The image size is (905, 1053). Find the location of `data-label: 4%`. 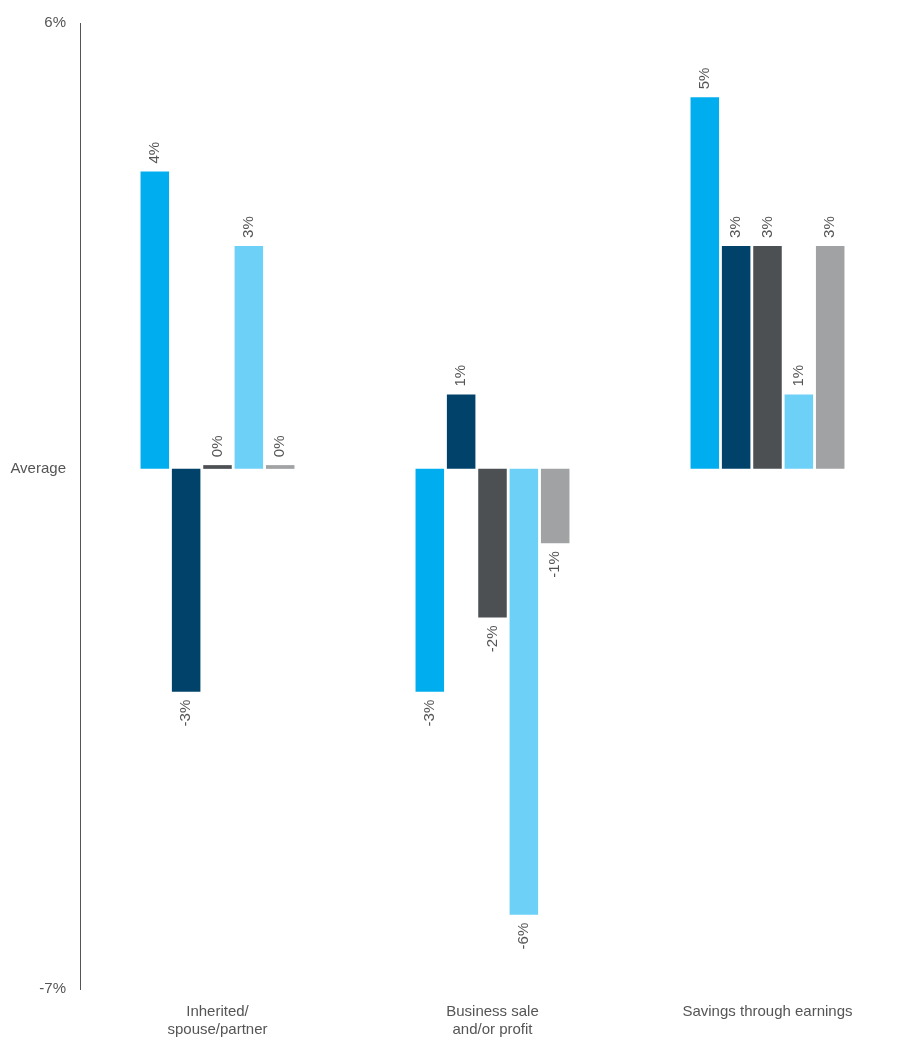

data-label: 4% is located at coordinates (153, 152).